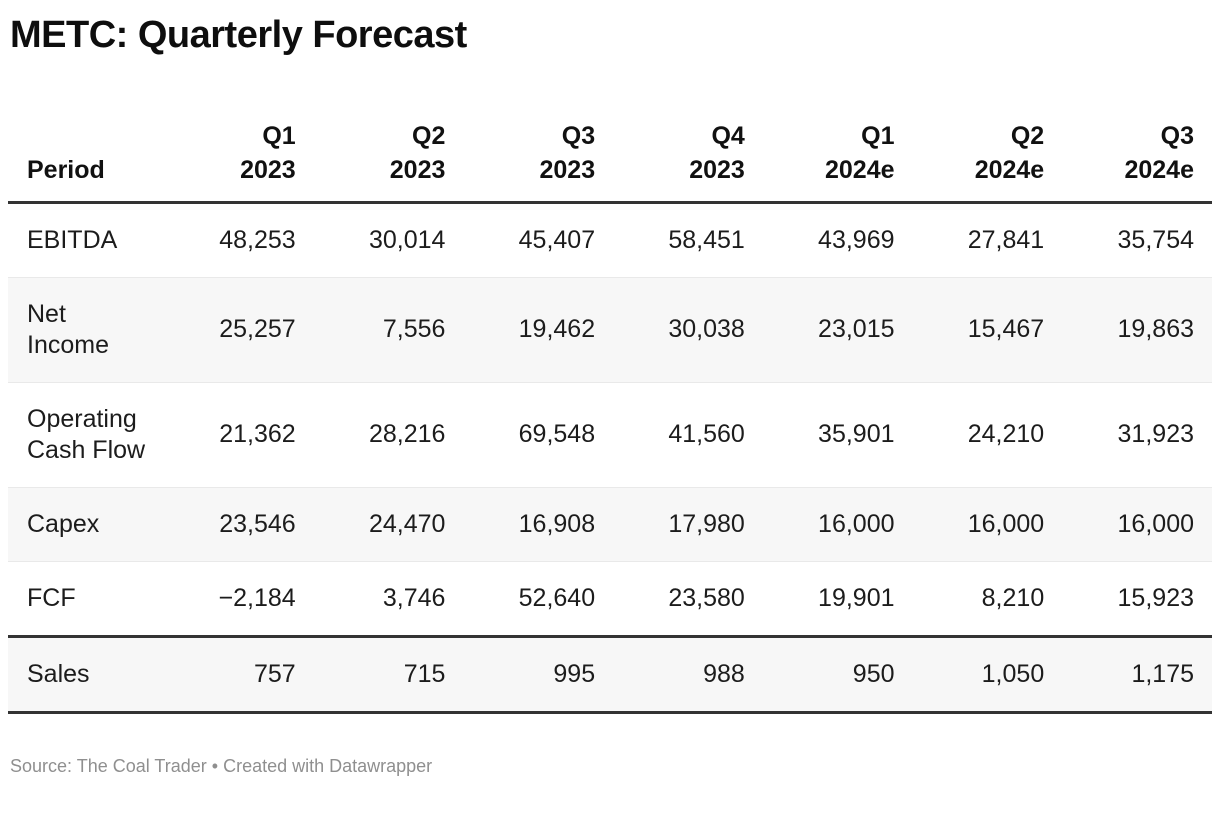  Describe the element at coordinates (538, 329) in the screenshot. I see `cell-value: 19,462` at that location.